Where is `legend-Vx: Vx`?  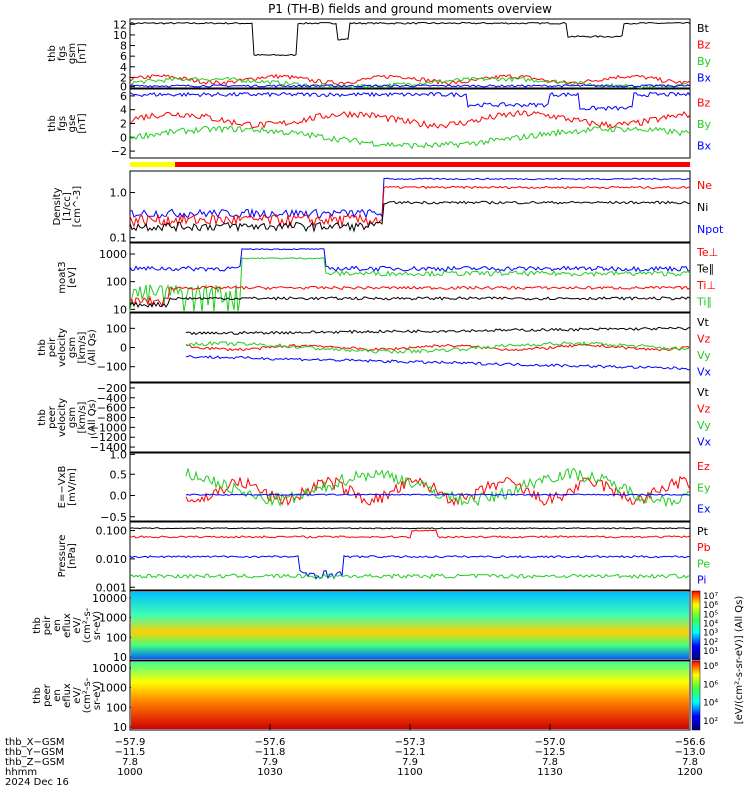 legend-Vx: Vx is located at coordinates (704, 441).